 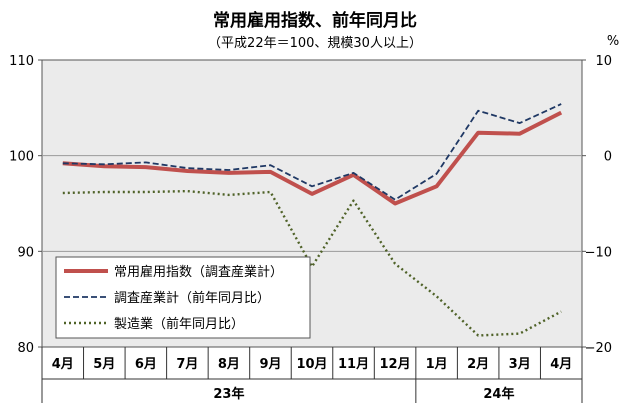 What do you see at coordinates (21, 157) in the screenshot?
I see `left-tick-label: 100` at bounding box center [21, 157].